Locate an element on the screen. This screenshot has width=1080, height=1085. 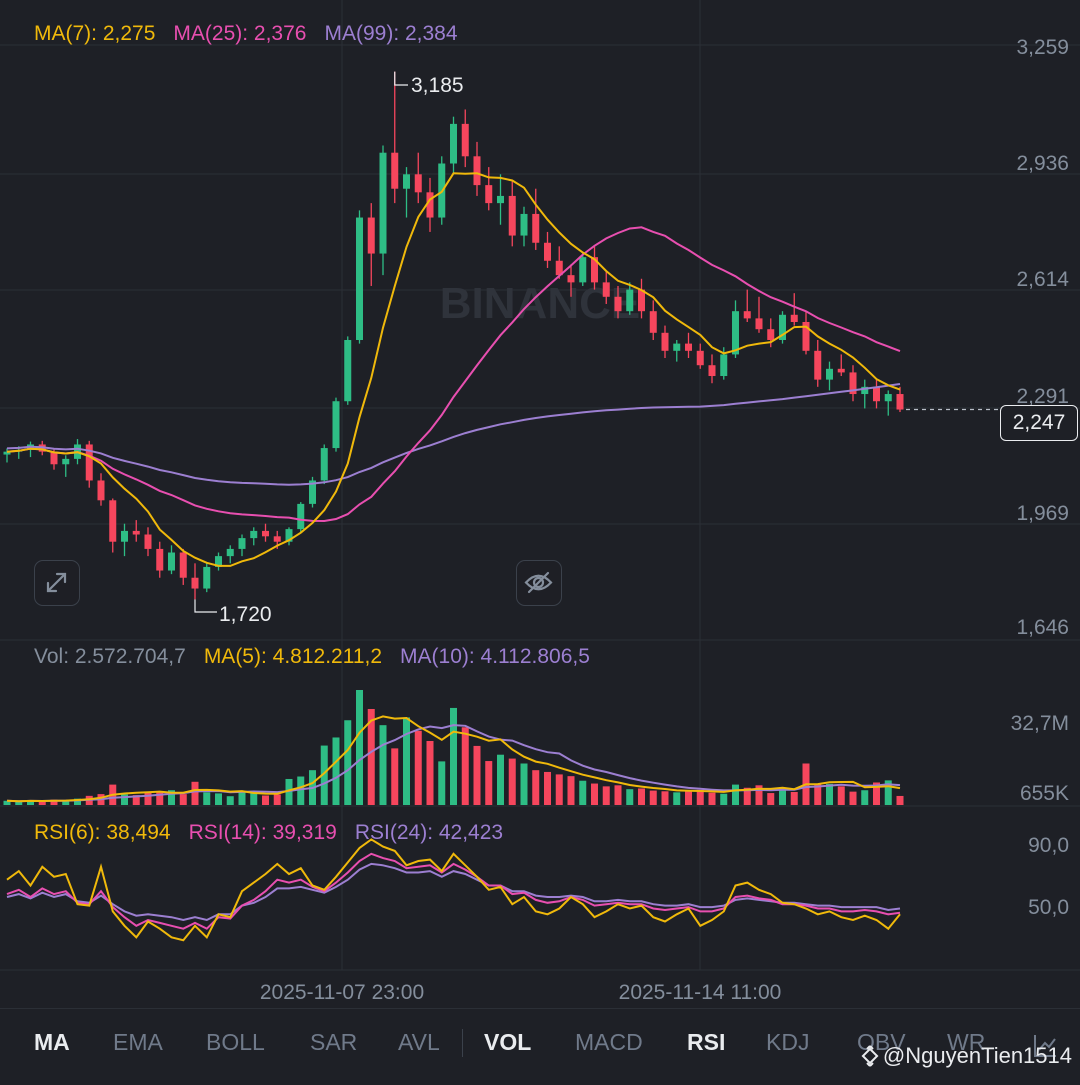
binance-logo-icon is located at coordinates (870, 1056).